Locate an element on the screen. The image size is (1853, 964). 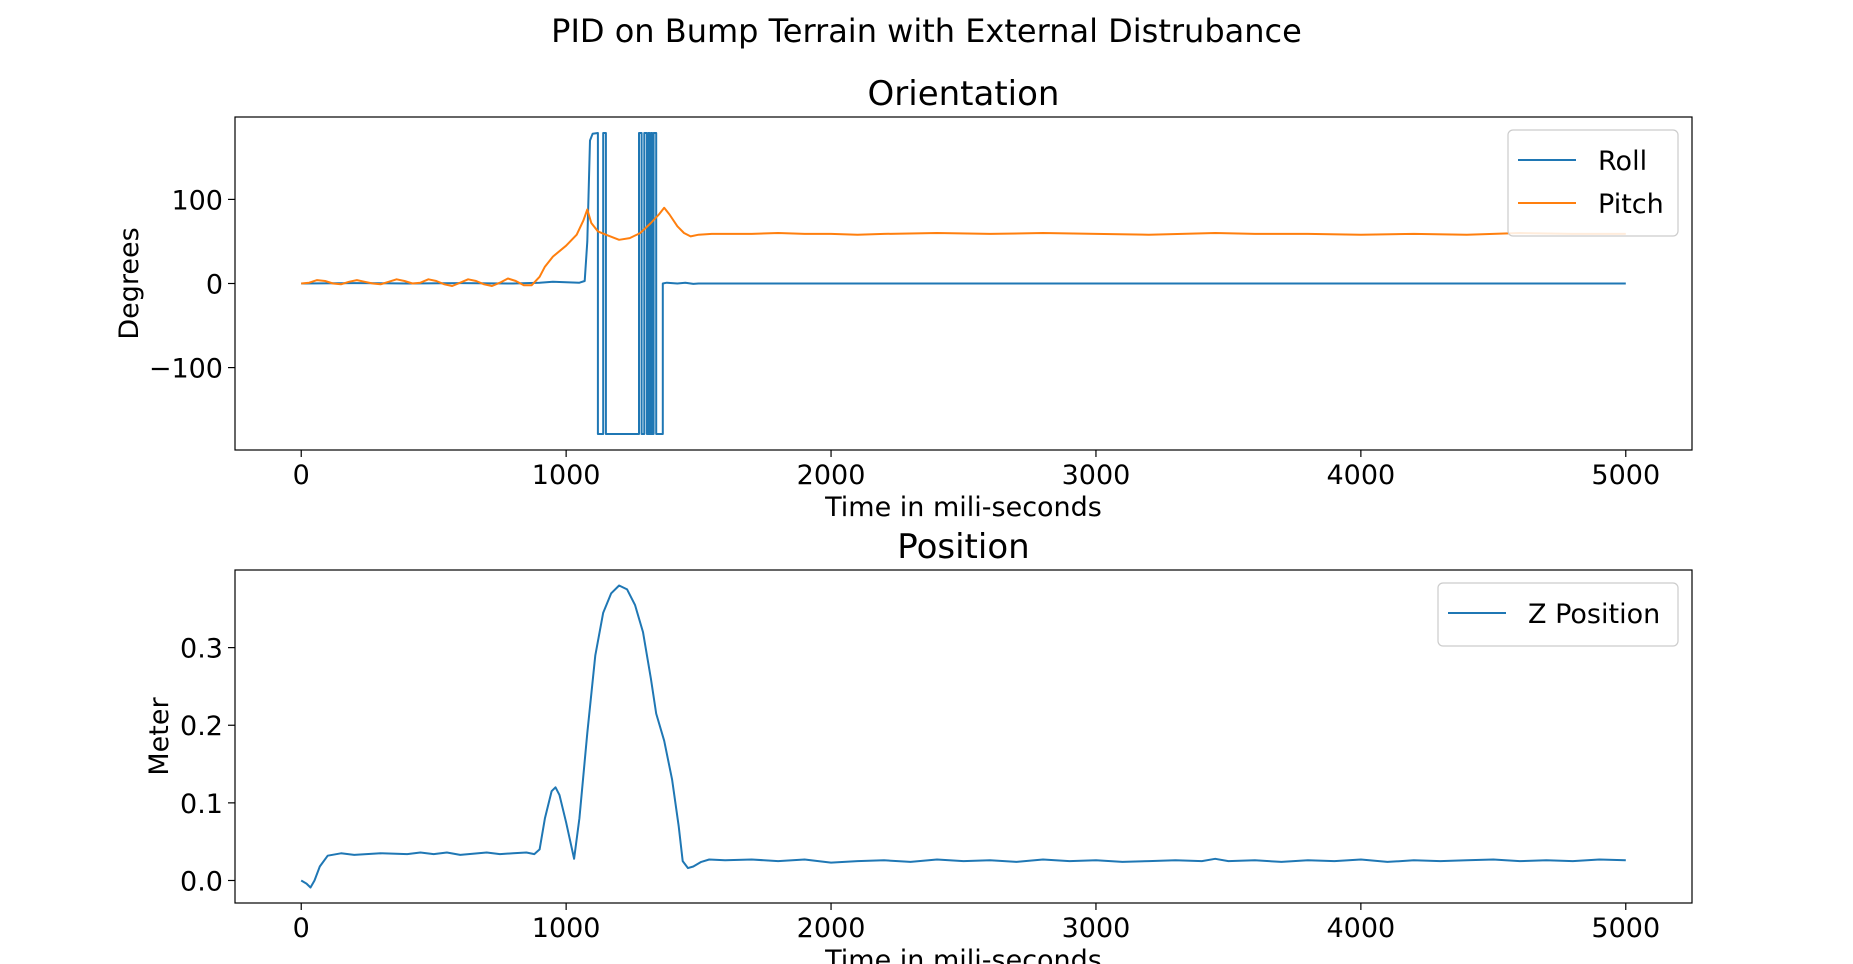
y-tick-label: −100 is located at coordinates (186, 369).